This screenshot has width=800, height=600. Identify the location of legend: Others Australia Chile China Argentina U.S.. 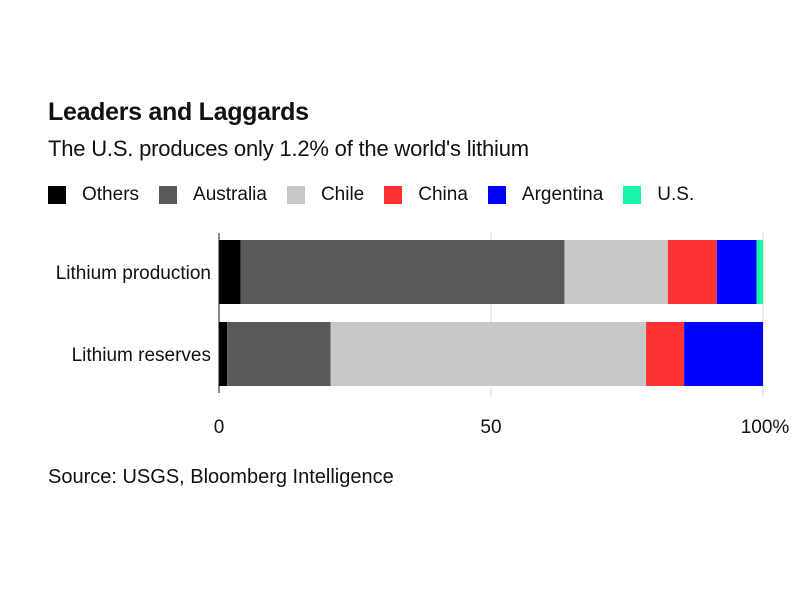
(381, 195).